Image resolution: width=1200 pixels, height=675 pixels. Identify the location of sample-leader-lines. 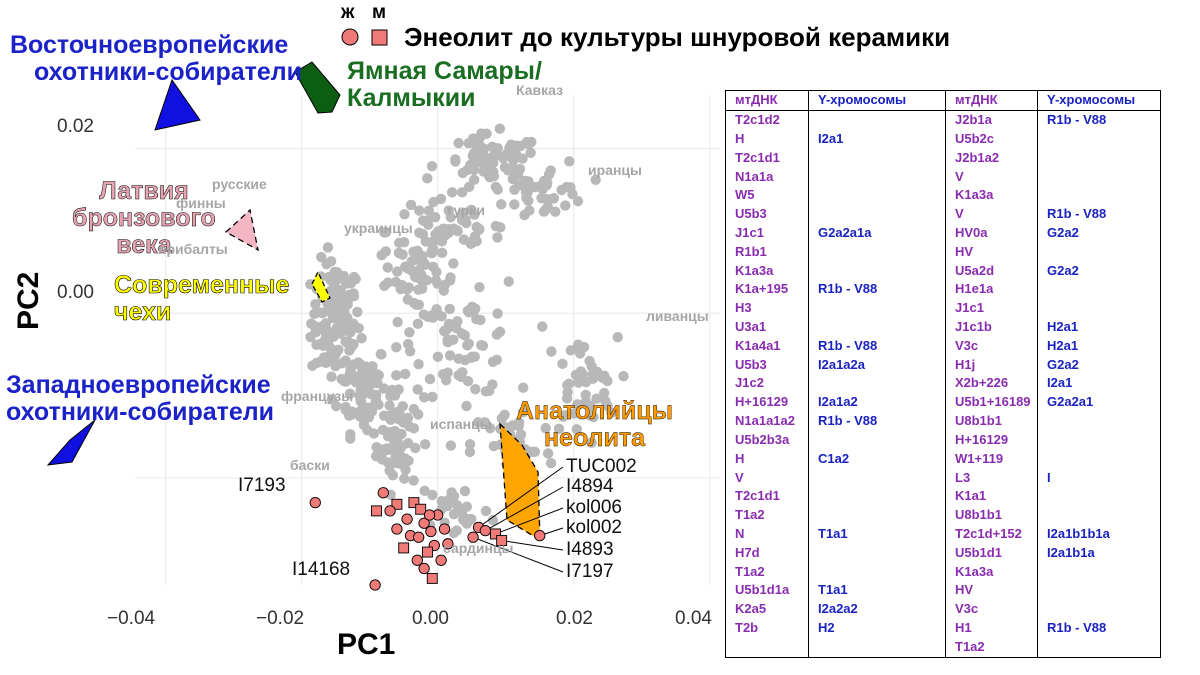
(518, 519).